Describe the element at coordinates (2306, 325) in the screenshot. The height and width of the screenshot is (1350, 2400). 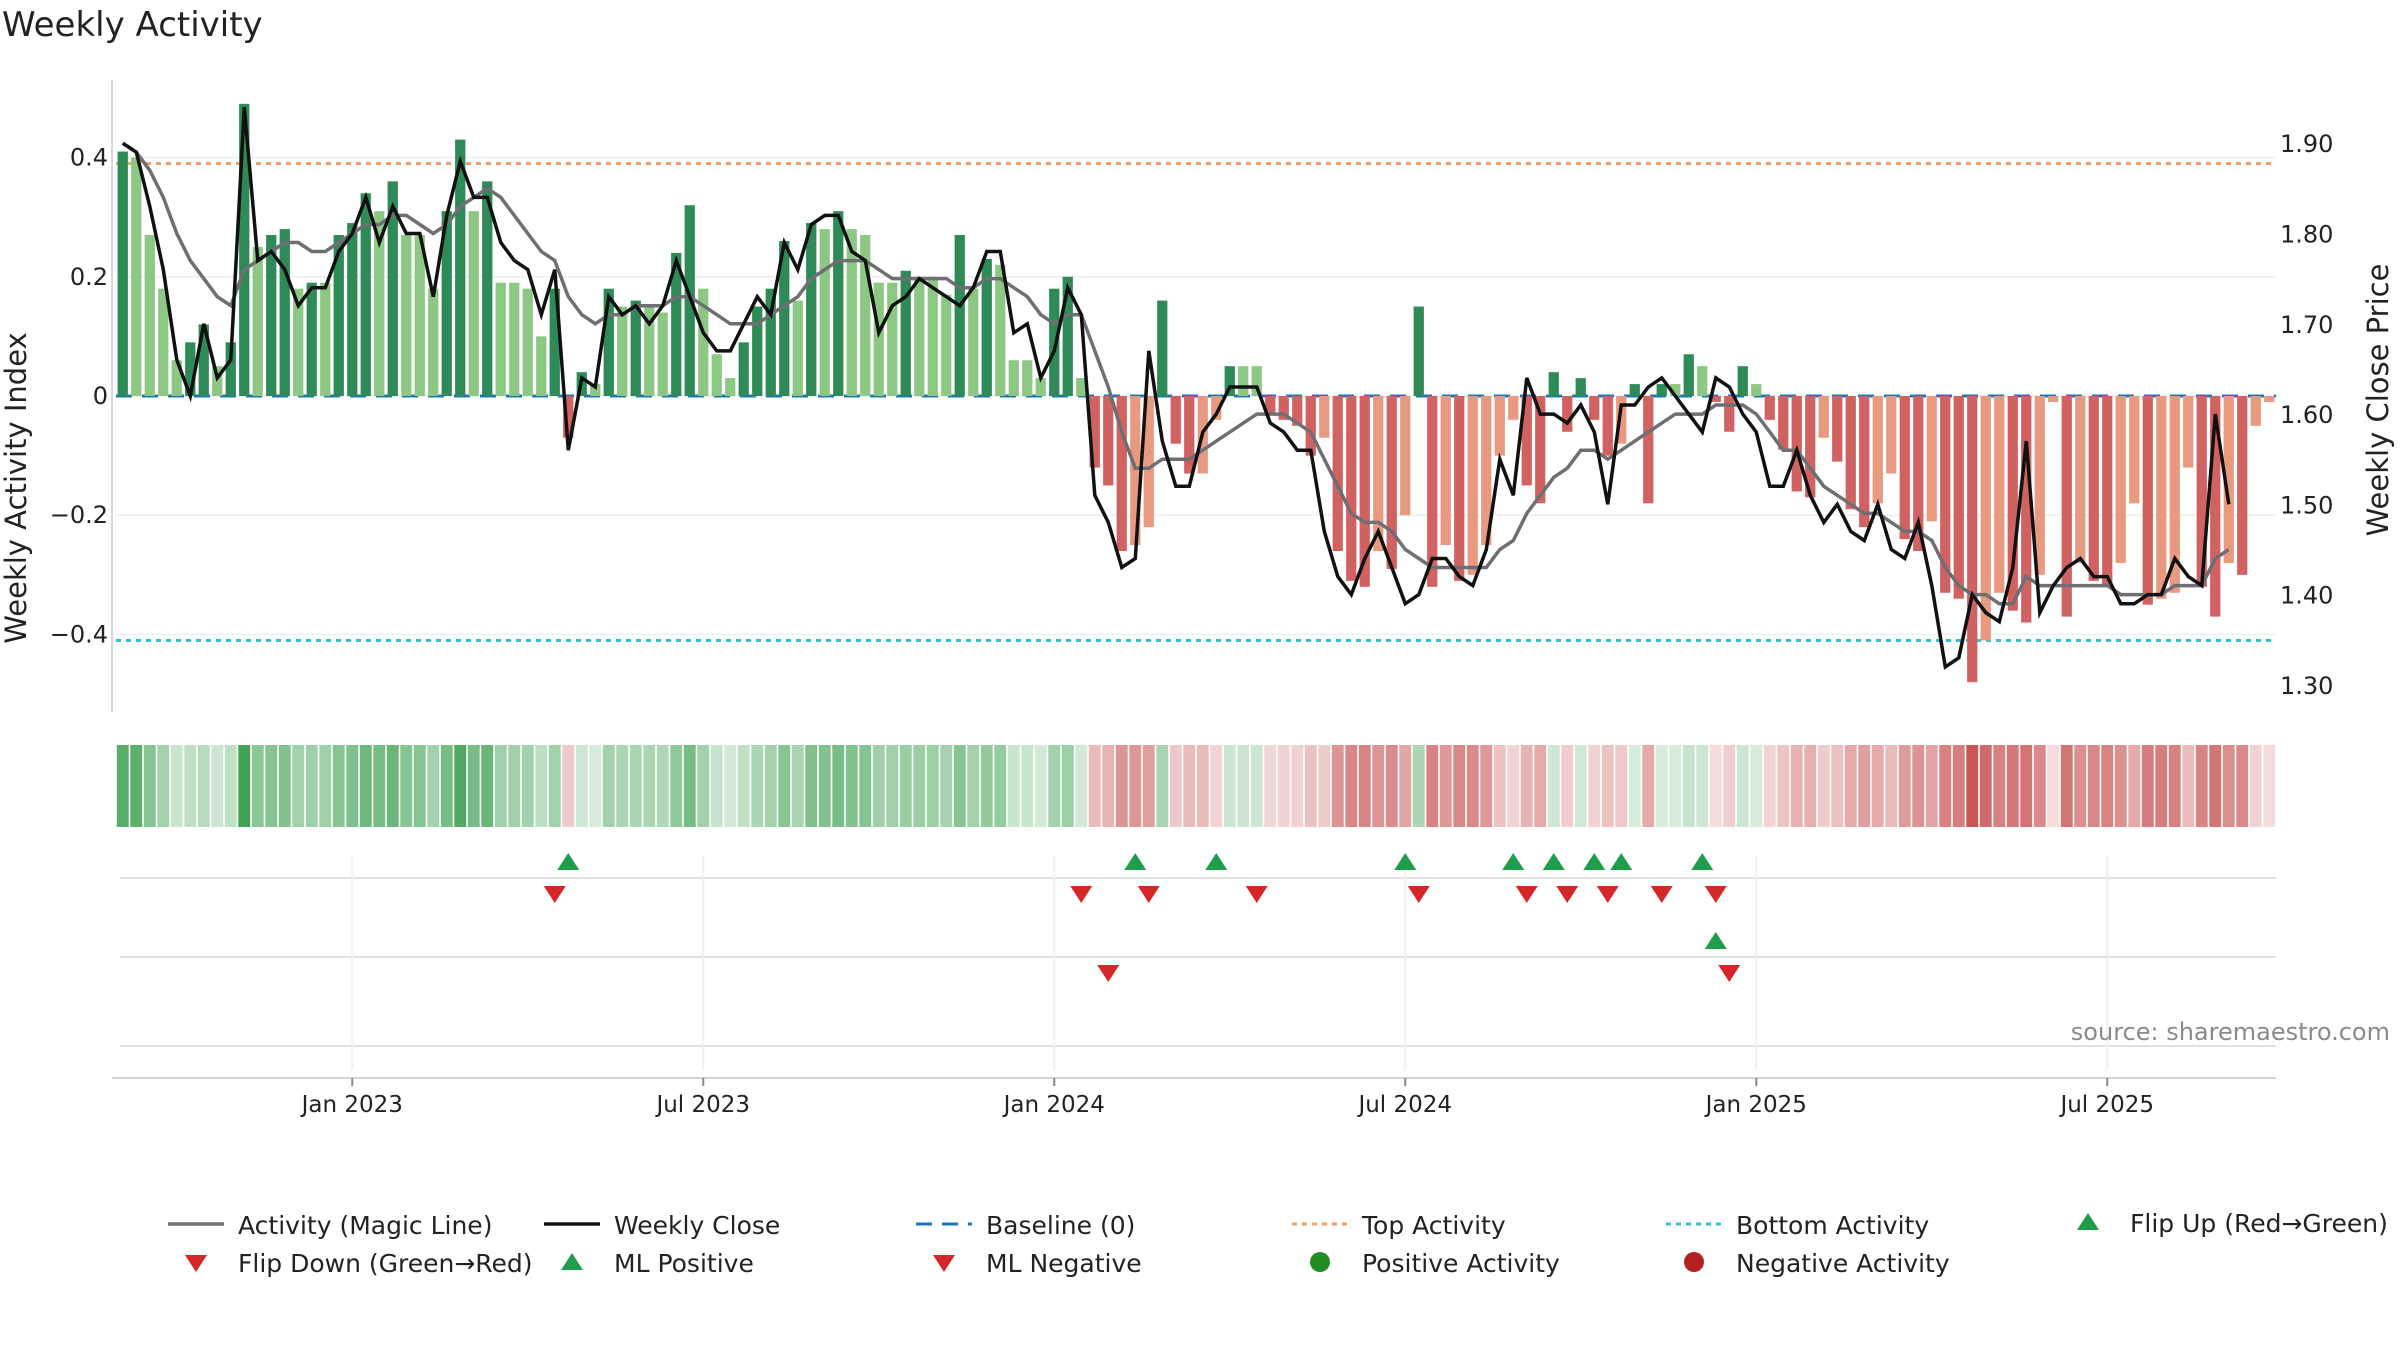
I see `y2-tick-label: 1.70` at that location.